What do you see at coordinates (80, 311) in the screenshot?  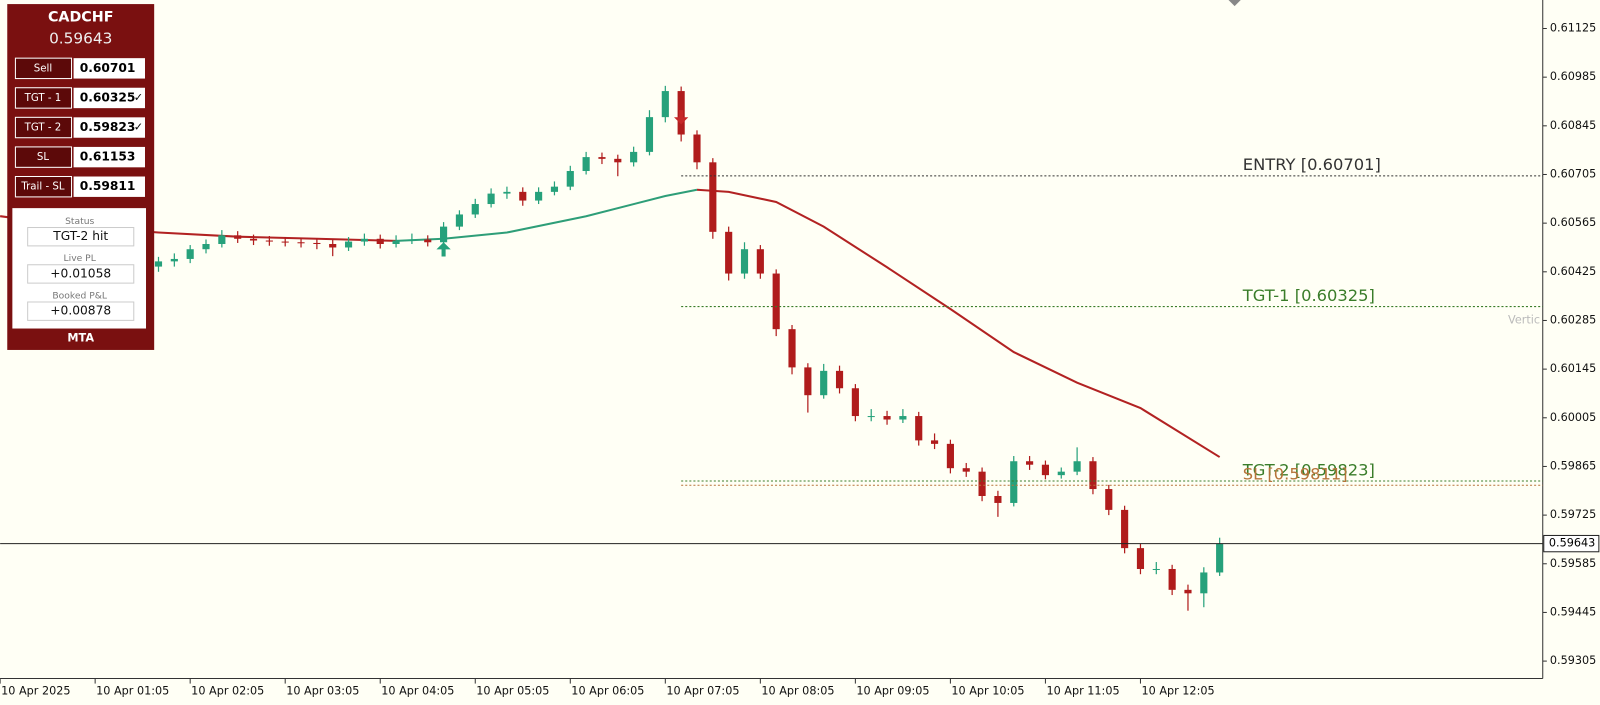 I see `stat-value: +0.00878` at bounding box center [80, 311].